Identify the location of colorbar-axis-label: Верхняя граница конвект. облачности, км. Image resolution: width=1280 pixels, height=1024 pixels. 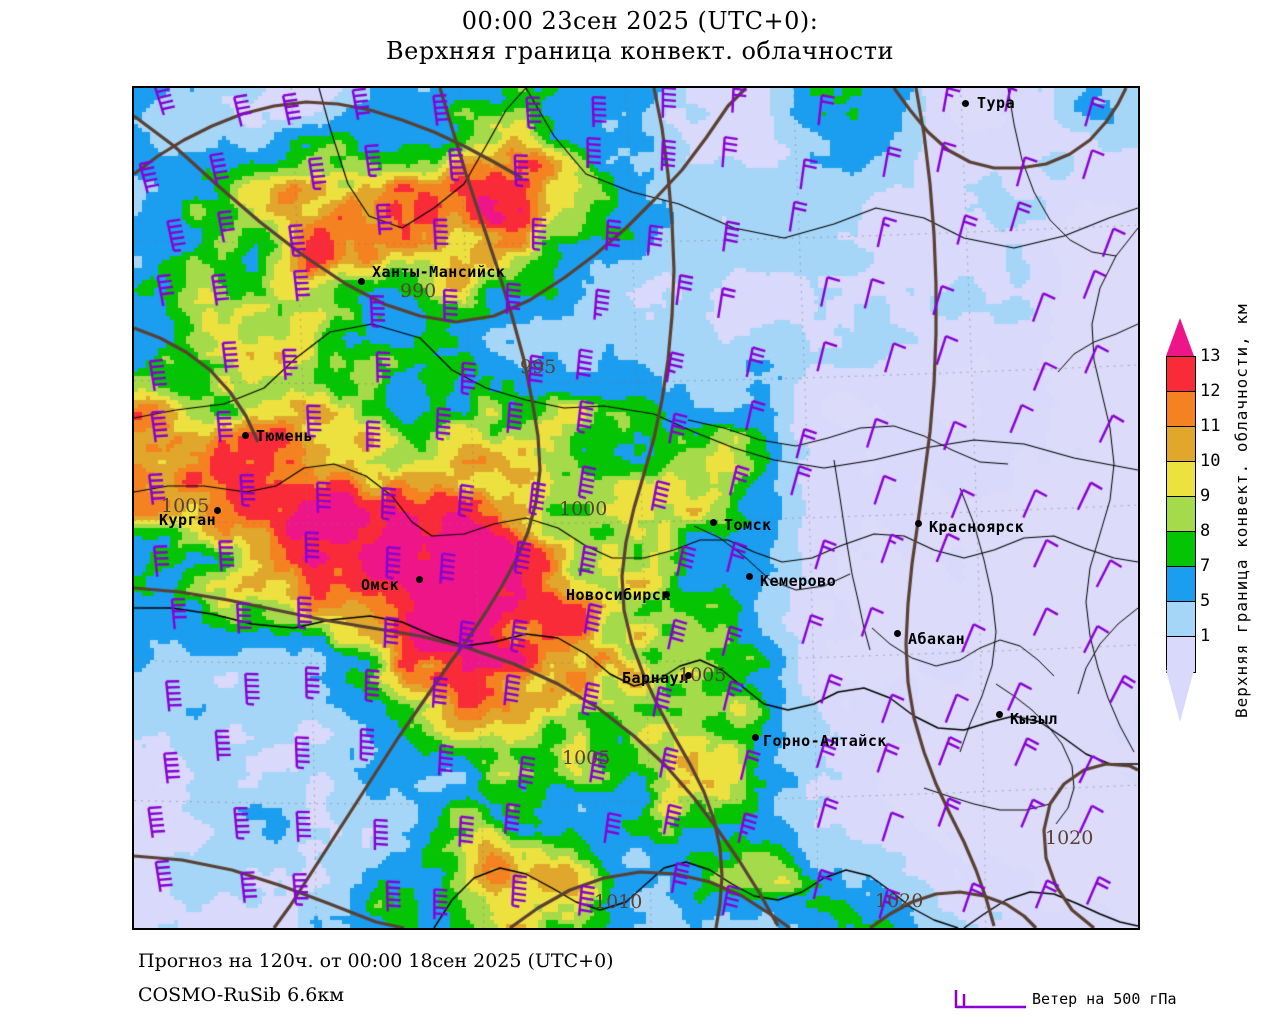
(1241, 510).